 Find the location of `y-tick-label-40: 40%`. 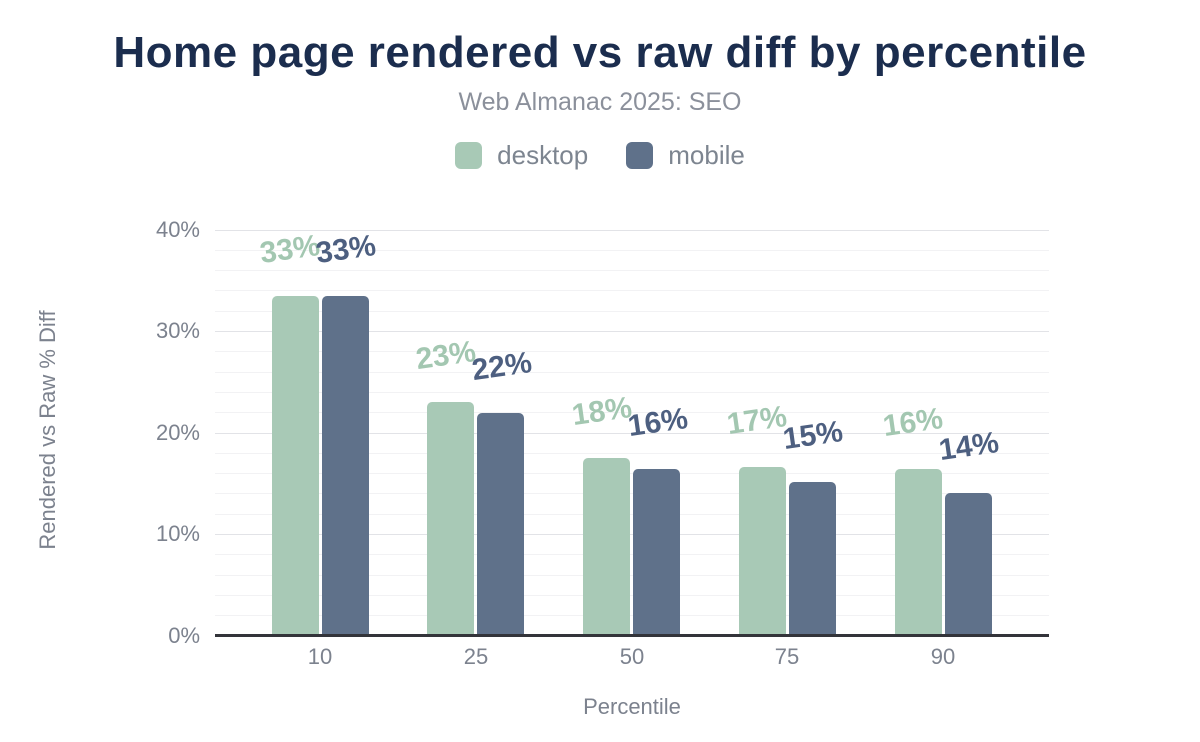

y-tick-label-40: 40% is located at coordinates (177, 229).